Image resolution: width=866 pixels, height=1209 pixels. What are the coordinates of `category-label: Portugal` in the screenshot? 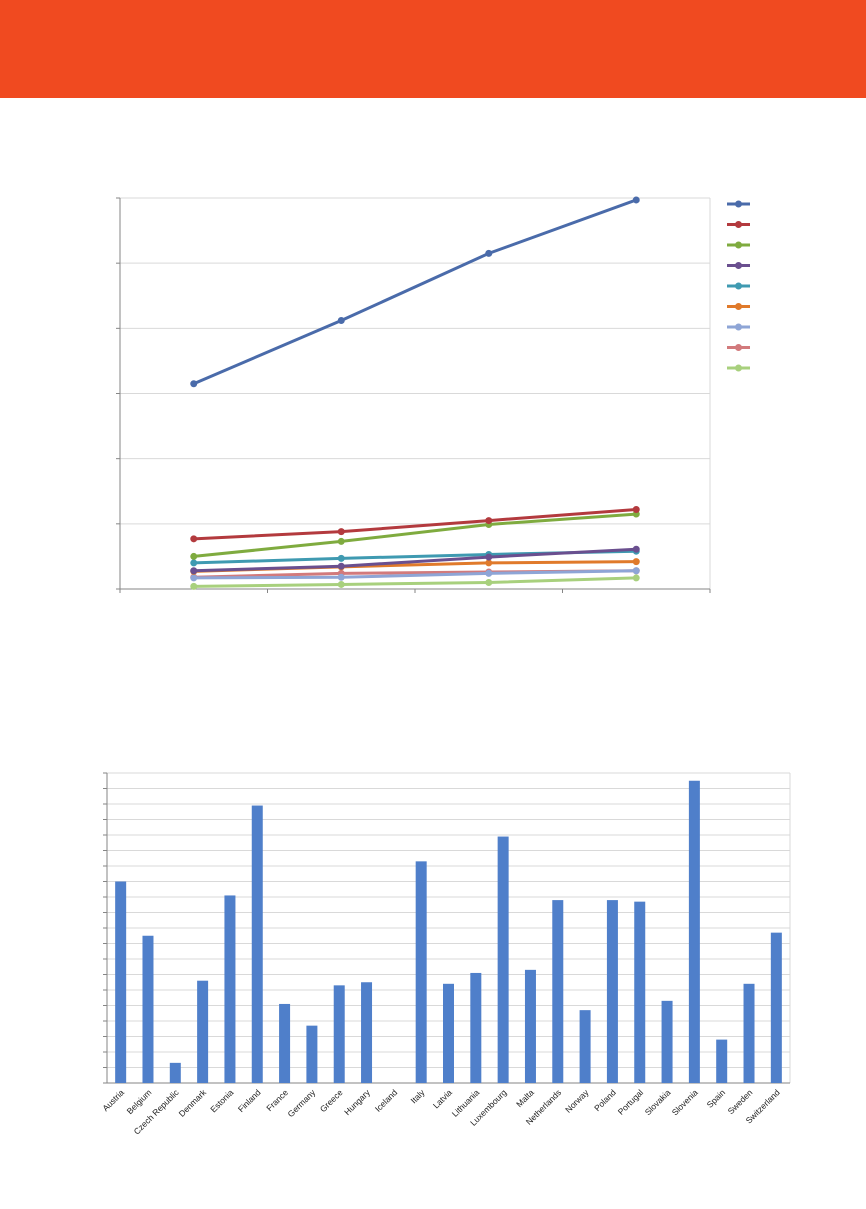 It's located at (631, 1102).